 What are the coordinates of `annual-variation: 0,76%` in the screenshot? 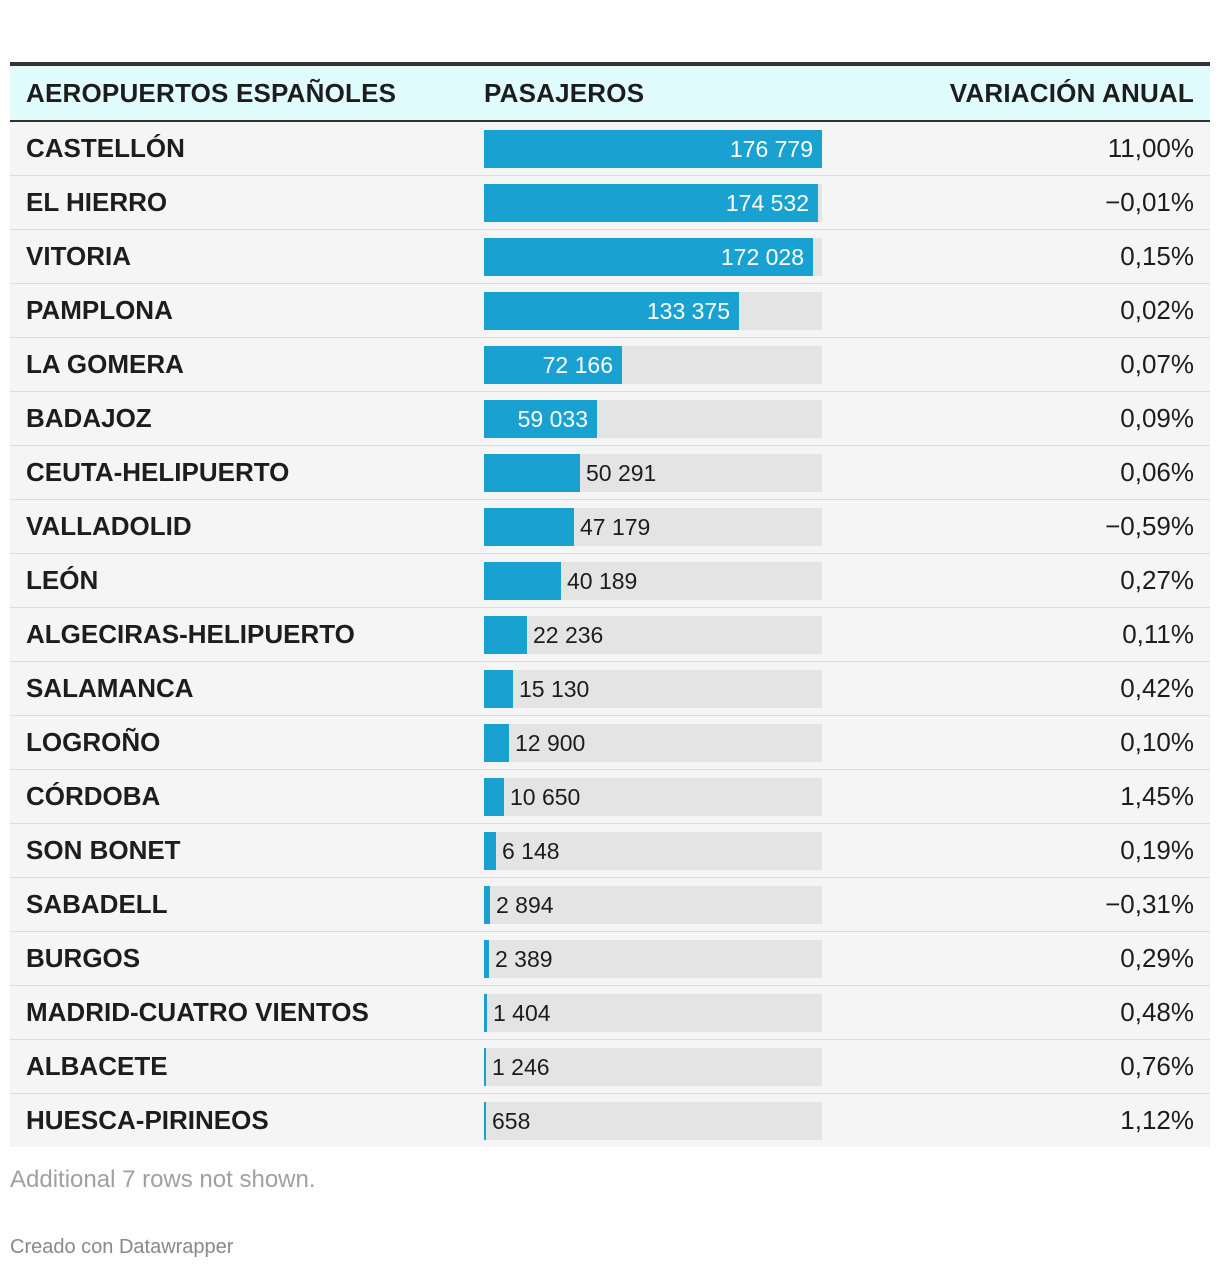 It's located at (1157, 1066).